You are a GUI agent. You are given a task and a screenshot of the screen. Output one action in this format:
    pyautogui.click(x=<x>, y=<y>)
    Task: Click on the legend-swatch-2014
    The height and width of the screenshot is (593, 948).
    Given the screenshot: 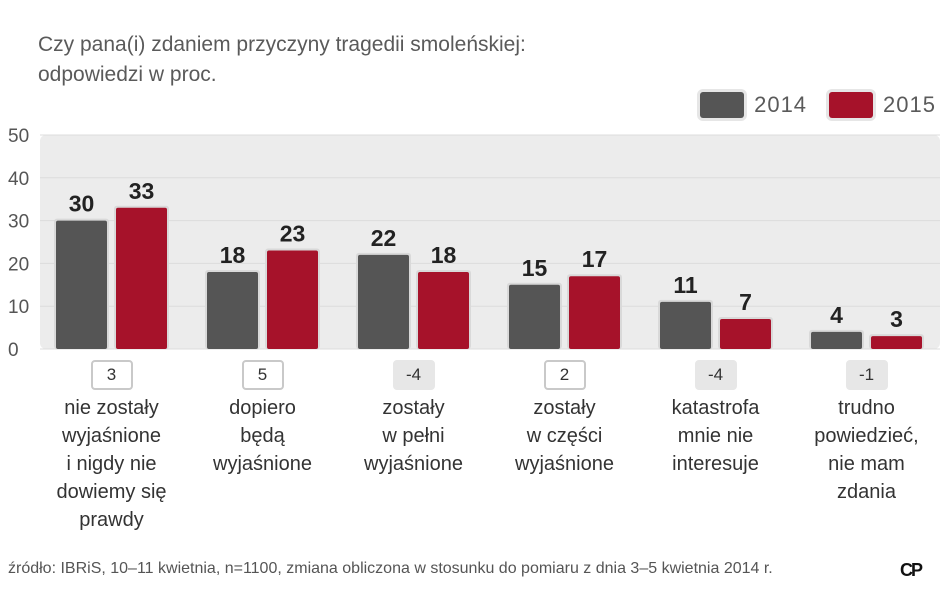 What is the action you would take?
    pyautogui.click(x=722, y=105)
    